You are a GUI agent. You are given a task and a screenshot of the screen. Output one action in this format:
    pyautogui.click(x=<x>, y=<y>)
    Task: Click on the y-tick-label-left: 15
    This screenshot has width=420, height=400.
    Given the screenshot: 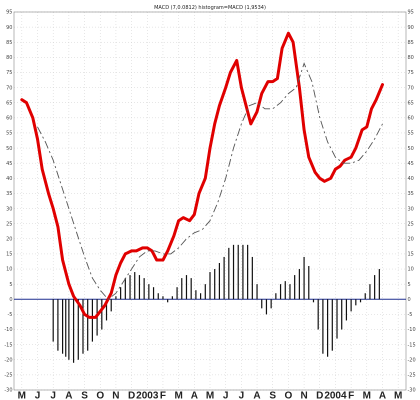 What is the action you would take?
    pyautogui.click(x=9, y=255)
    